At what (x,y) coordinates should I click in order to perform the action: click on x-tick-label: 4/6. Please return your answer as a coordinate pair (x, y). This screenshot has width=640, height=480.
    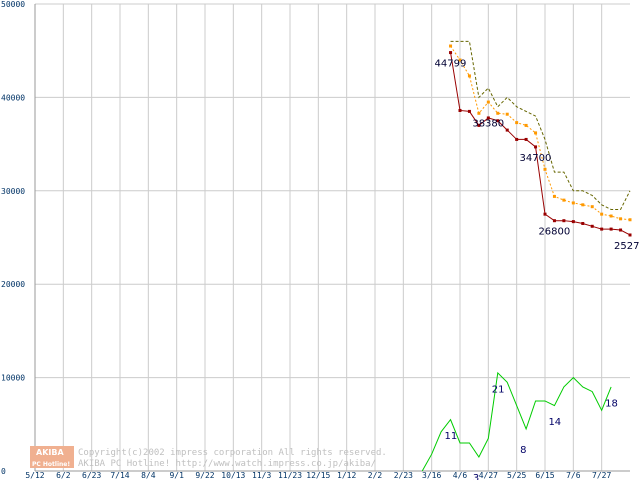
    Looking at the image, I should click on (460, 475).